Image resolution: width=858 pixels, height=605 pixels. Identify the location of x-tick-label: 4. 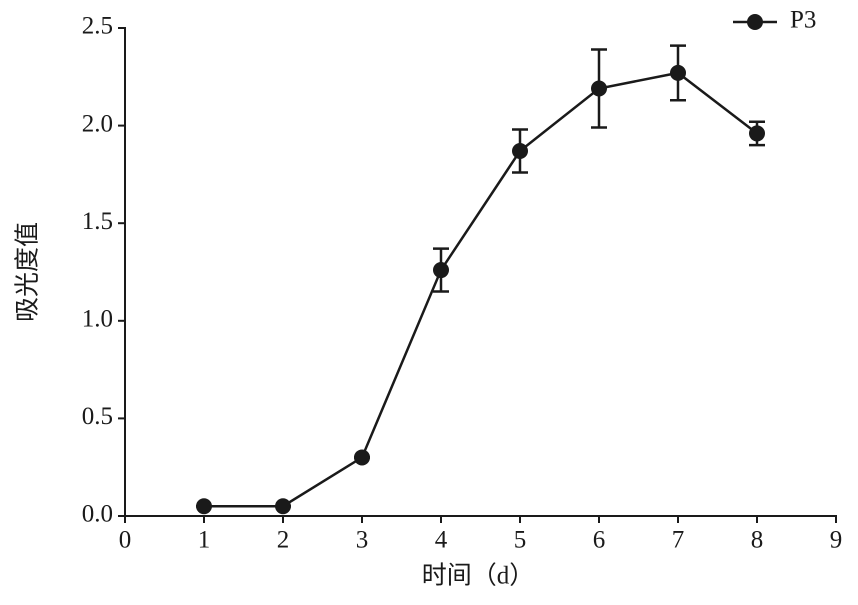
(441, 540).